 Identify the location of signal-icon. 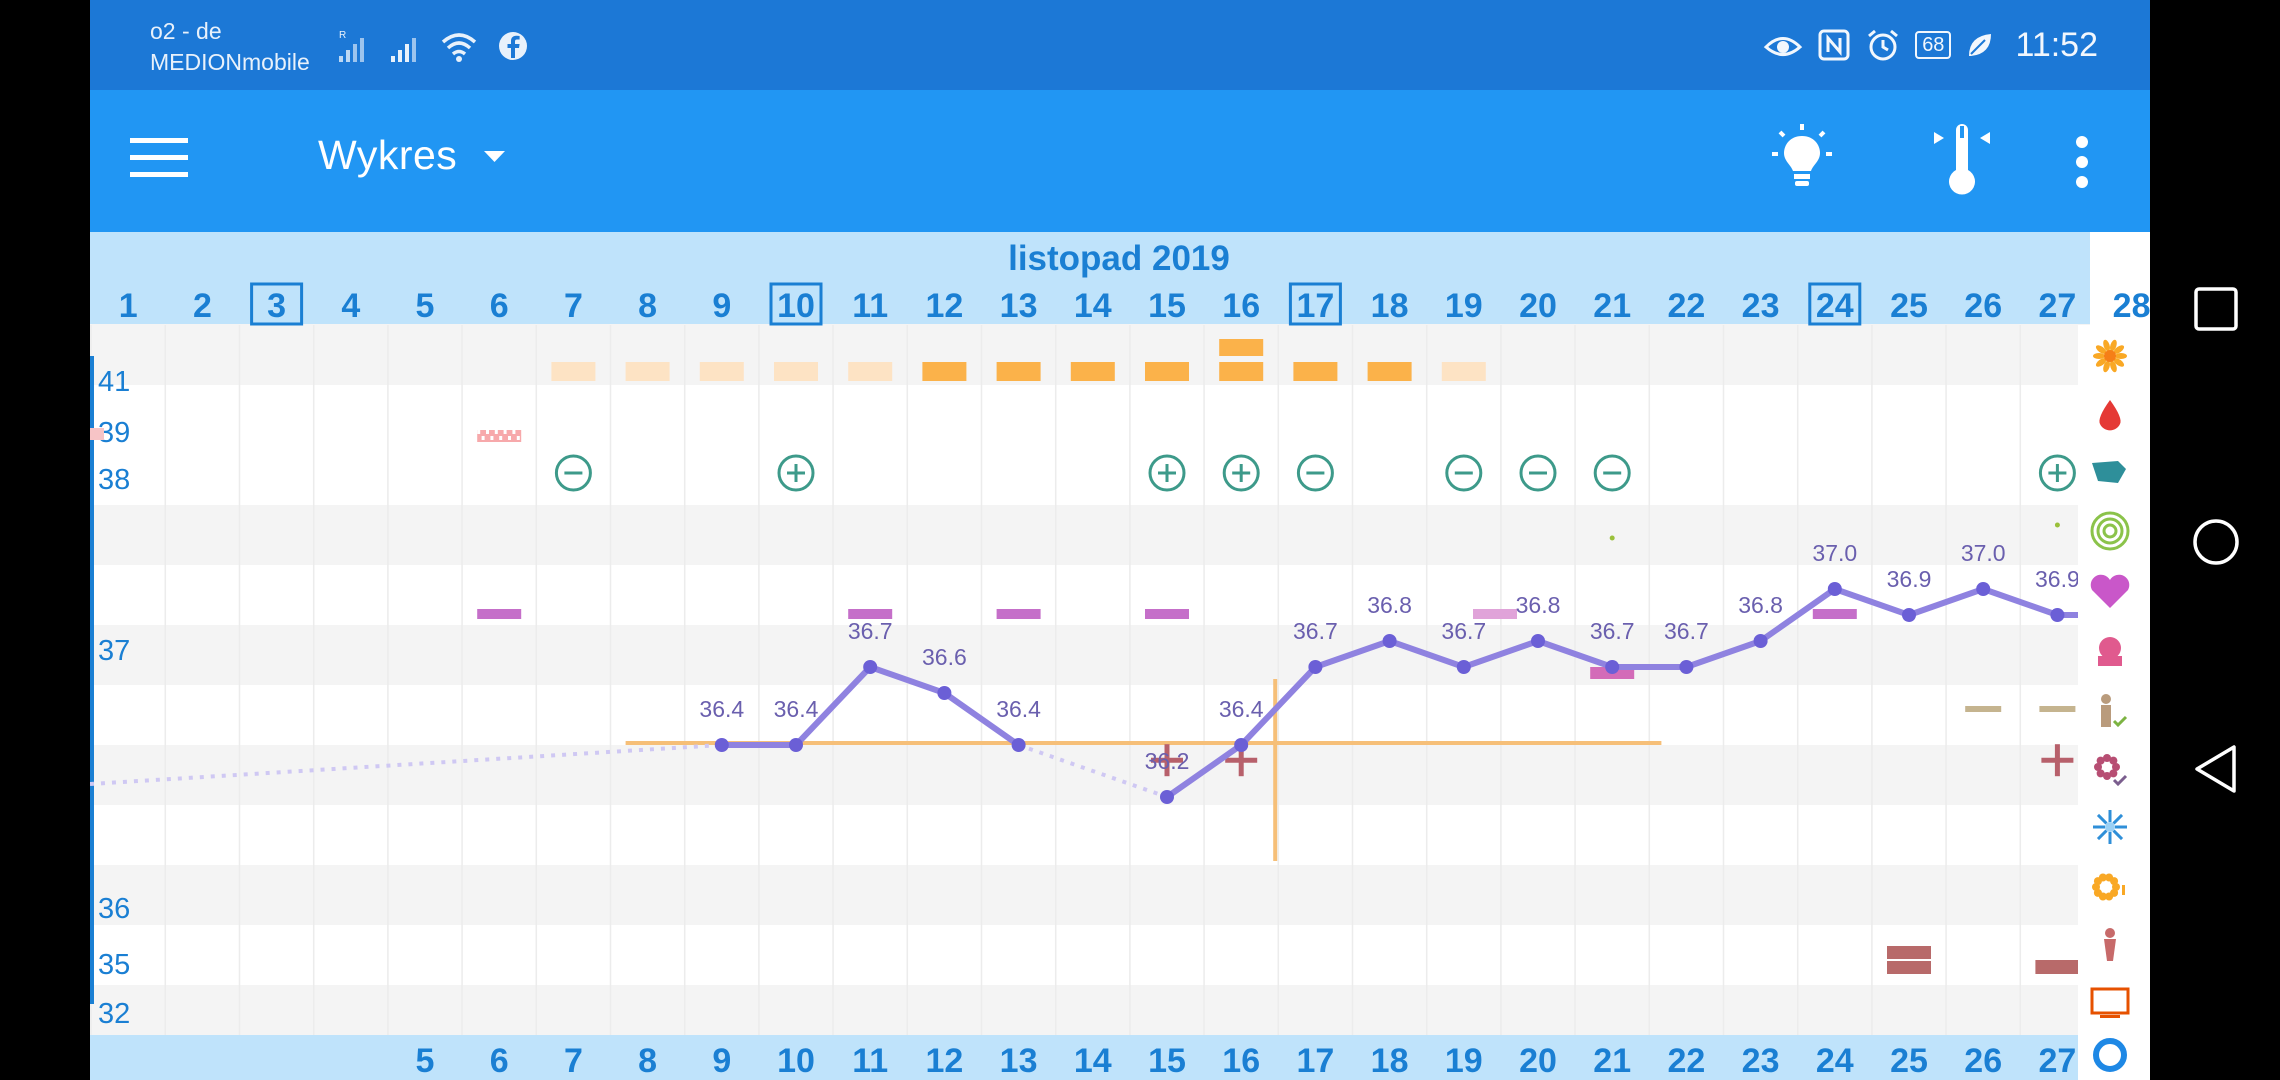
(403, 50).